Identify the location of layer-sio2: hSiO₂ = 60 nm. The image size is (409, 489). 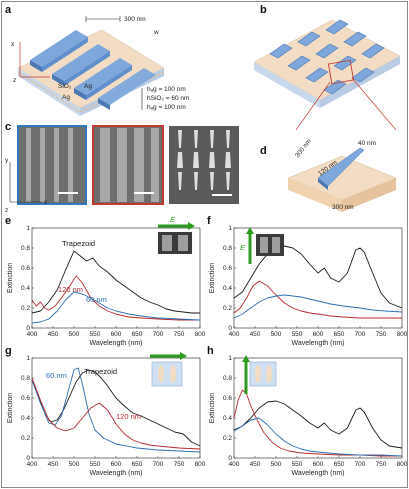
(168, 98).